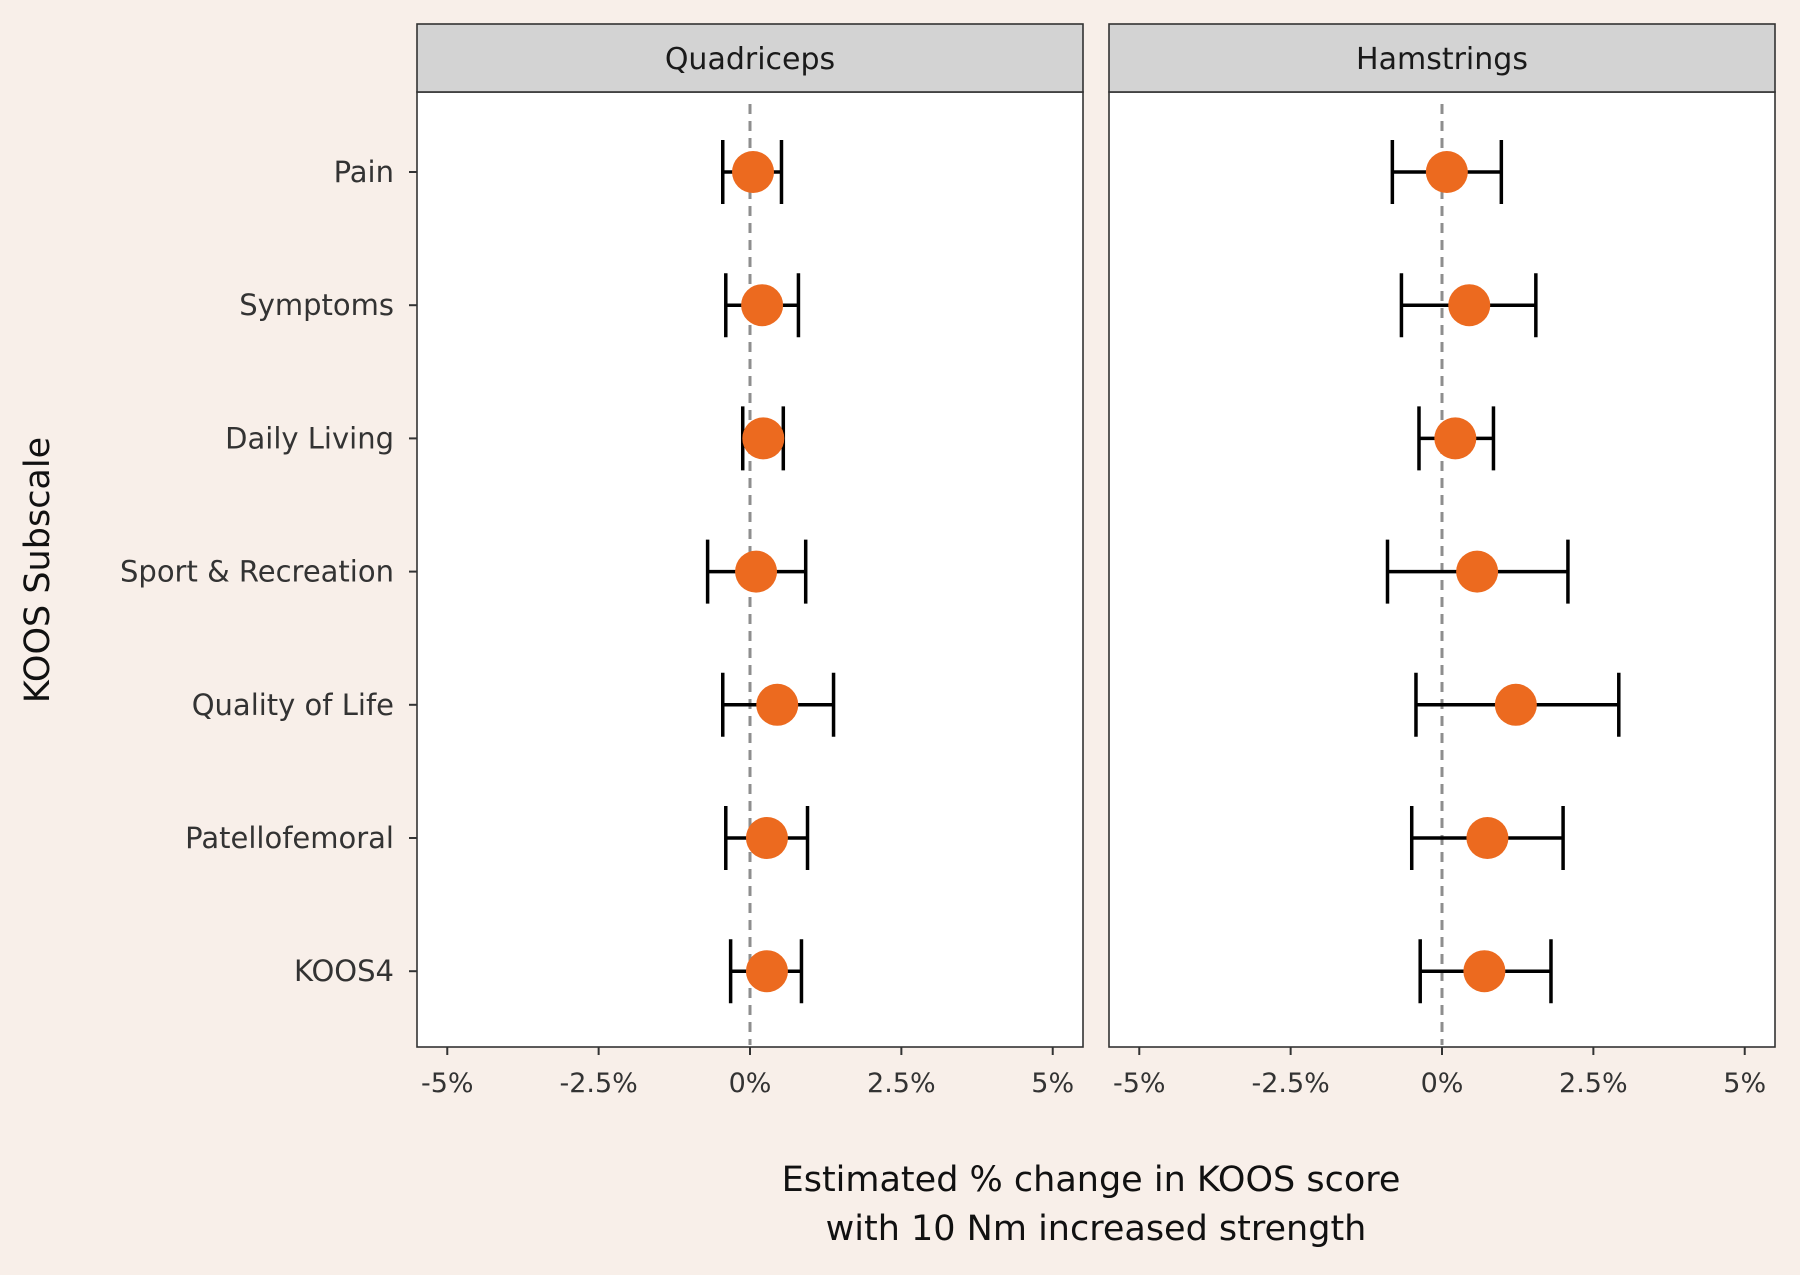  What do you see at coordinates (1487, 838) in the screenshot?
I see `estimate-point-hamstrings-patellofemoral` at bounding box center [1487, 838].